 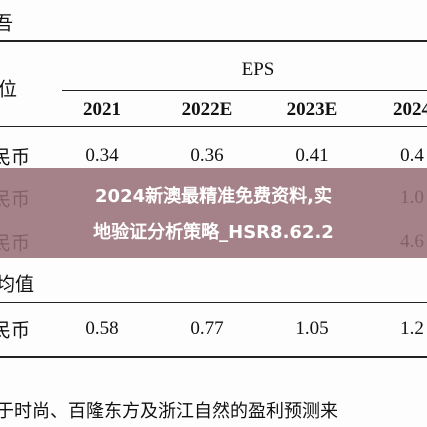 I want to click on cell: 0.77, so click(x=207, y=328).